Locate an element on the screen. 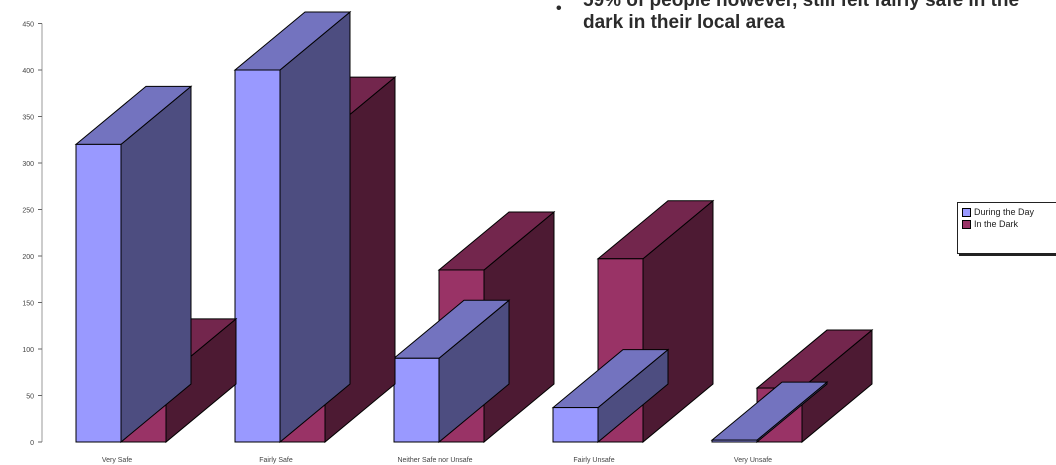  y-tick-label: 400 is located at coordinates (28, 71).